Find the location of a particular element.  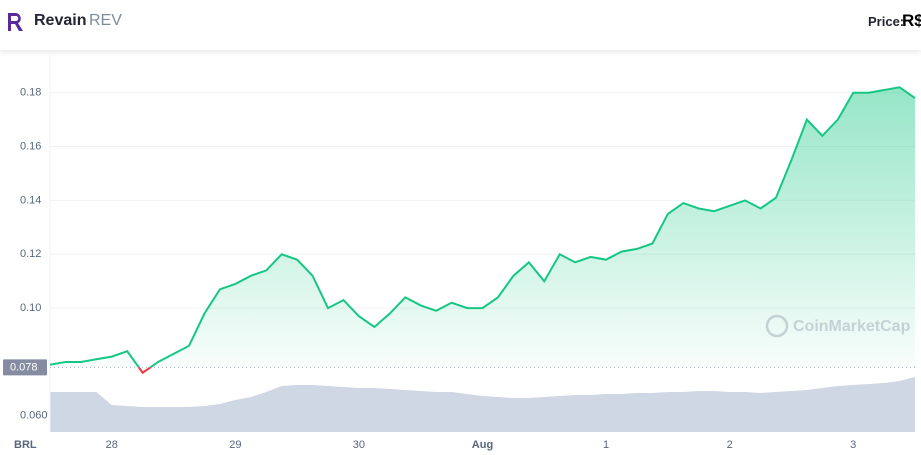

currency: R$ is located at coordinates (911, 20).